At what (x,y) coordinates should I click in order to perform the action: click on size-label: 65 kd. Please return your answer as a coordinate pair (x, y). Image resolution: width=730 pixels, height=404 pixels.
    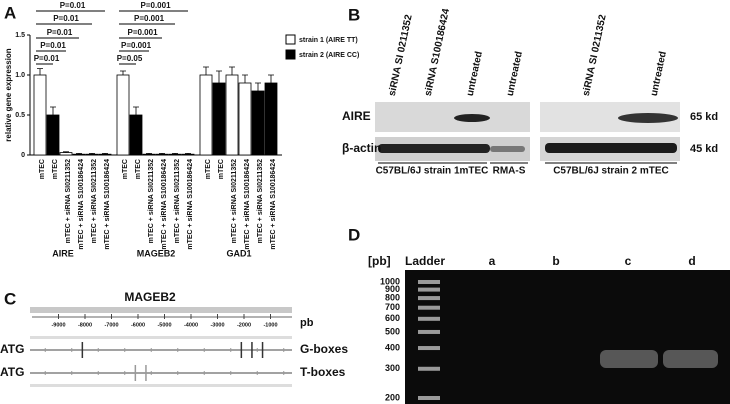
    Looking at the image, I should click on (704, 117).